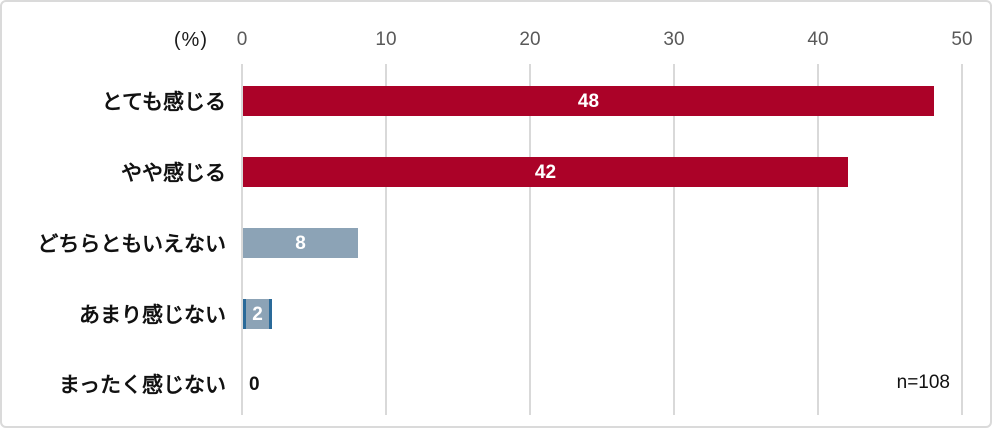 This screenshot has width=992, height=428. Describe the element at coordinates (142, 385) in the screenshot. I see `category-label: まったく感じない` at that location.